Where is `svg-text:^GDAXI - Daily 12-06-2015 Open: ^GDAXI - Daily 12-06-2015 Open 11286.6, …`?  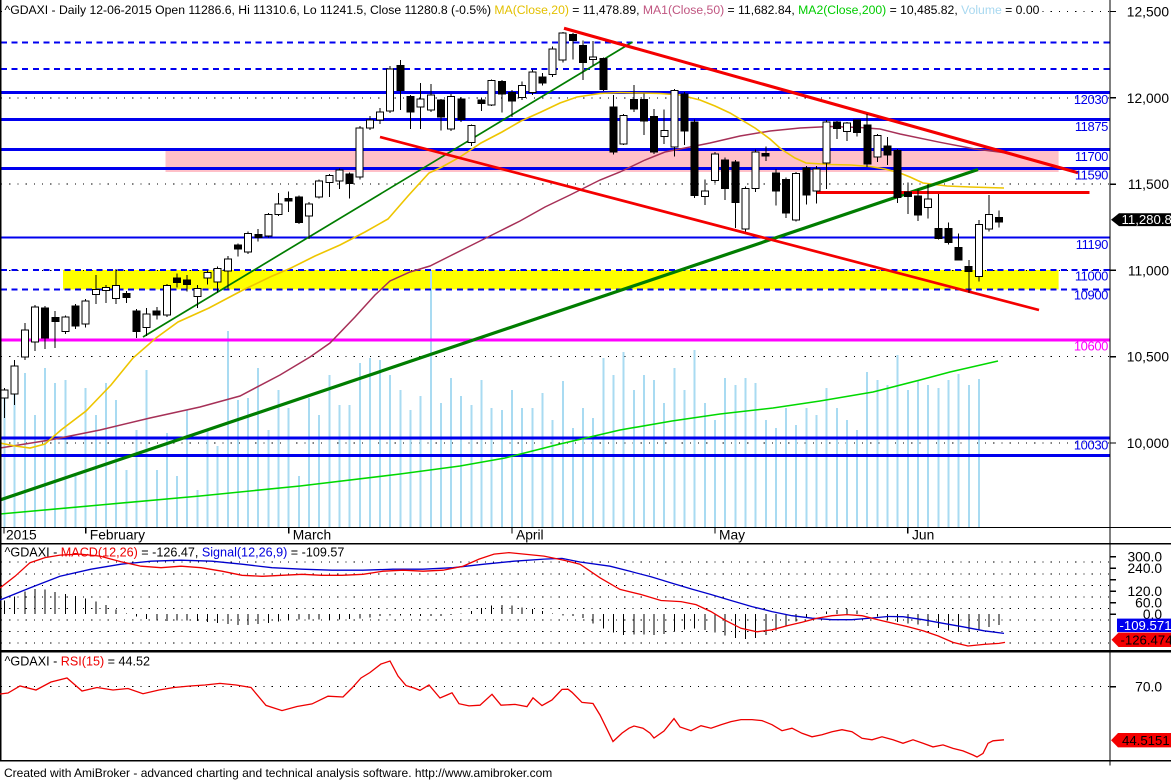
svg-text:^GDAXI - Daily 12-06-2015 Open: ^GDAXI - Daily 12-06-2015 Open 11286.6, … is located at coordinates (522, 10).